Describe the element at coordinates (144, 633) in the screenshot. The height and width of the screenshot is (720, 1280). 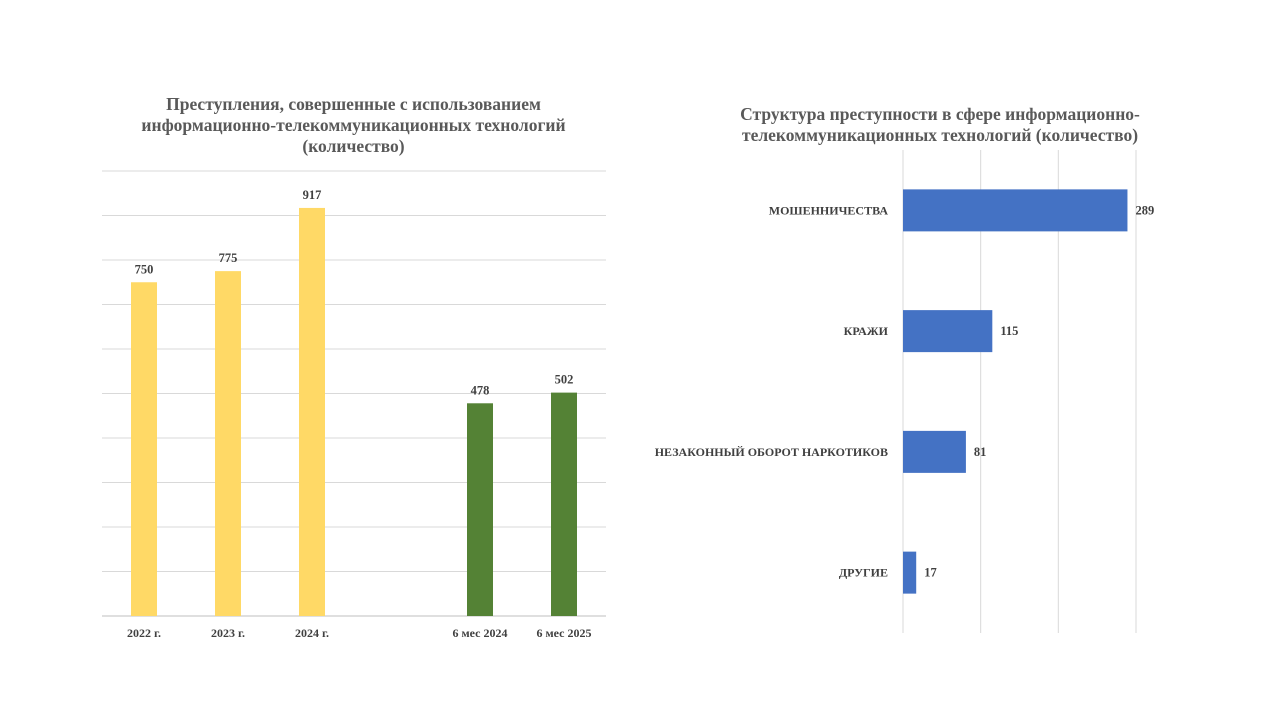
I see `left-category-label: 2022 г.` at that location.